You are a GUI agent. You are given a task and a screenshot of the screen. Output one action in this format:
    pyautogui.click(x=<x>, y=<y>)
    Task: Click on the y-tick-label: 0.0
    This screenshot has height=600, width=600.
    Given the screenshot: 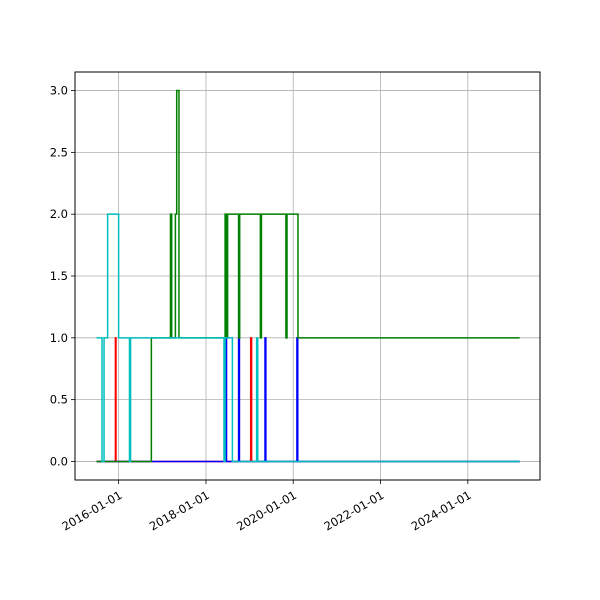 What is the action you would take?
    pyautogui.click(x=59, y=461)
    